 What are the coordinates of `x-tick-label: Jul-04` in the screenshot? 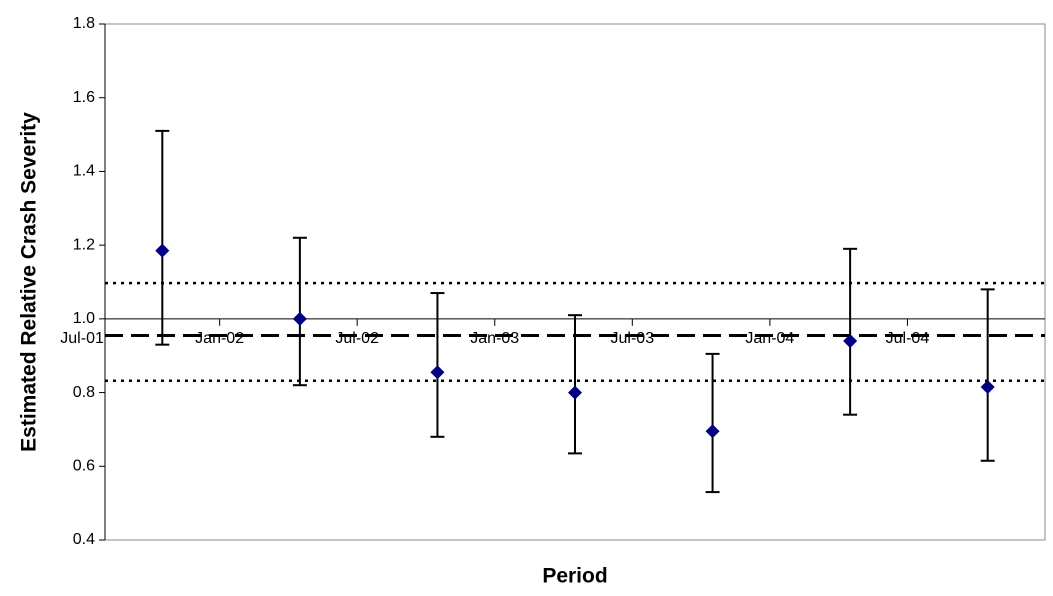 It's located at (908, 338).